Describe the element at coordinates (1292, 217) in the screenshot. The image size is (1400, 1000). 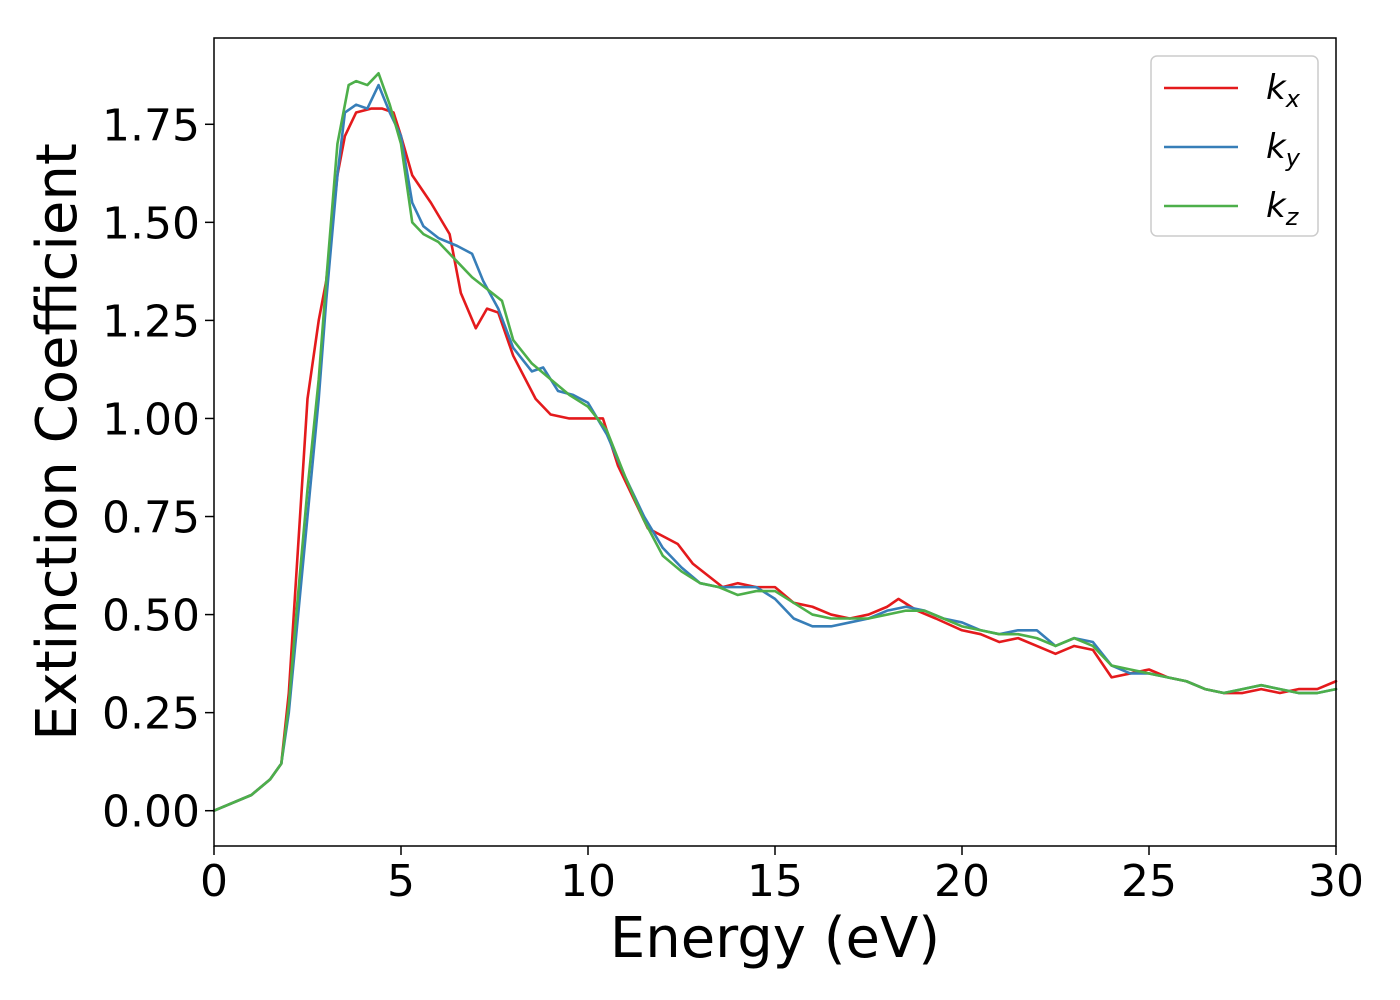
I see `legend-label-subscript: z` at that location.